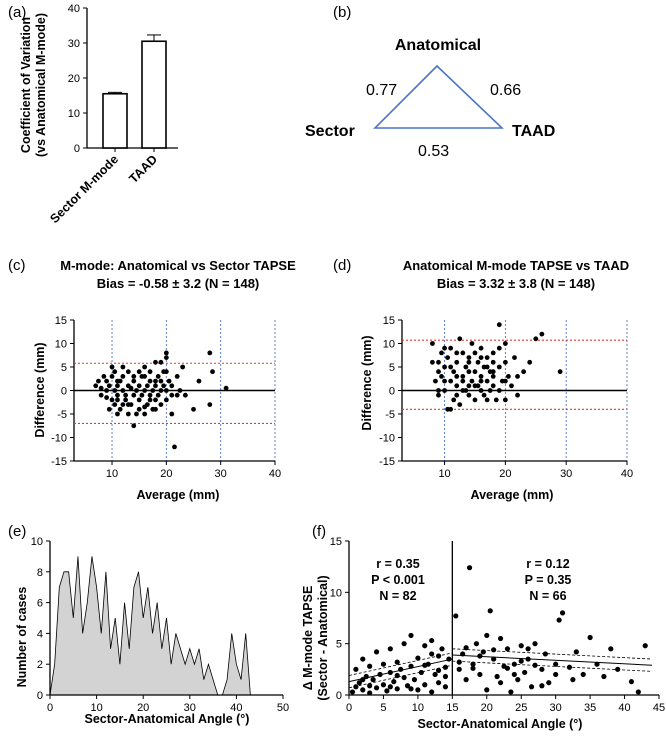  I want to click on f-xtick-label: 15, so click(452, 708).